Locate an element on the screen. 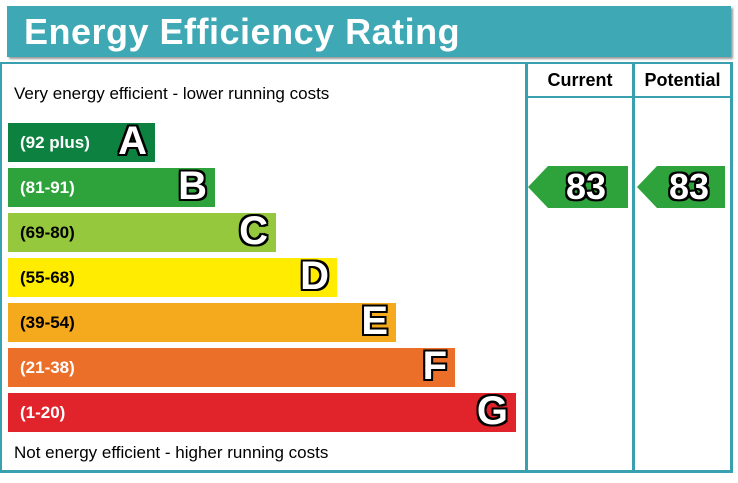 The width and height of the screenshot is (738, 483). band-range-label-e: (39-54) is located at coordinates (47, 322).